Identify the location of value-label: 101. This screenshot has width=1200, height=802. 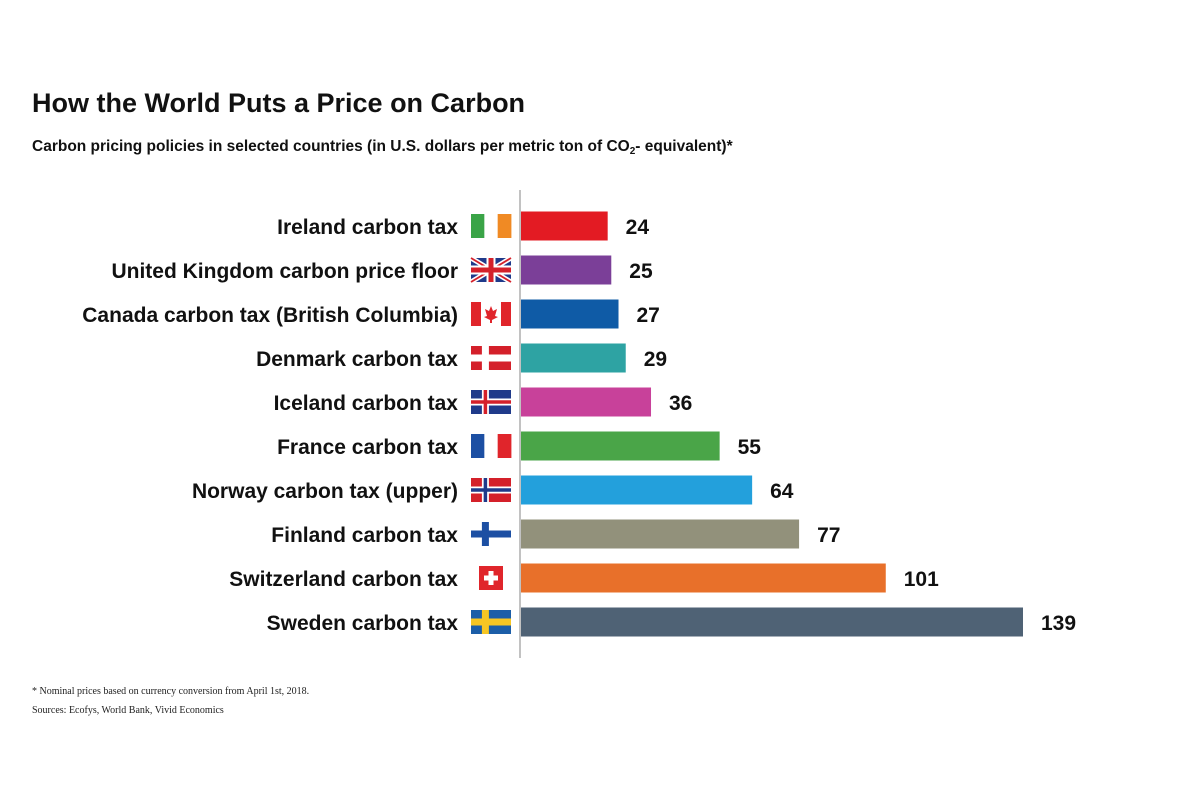
(921, 579).